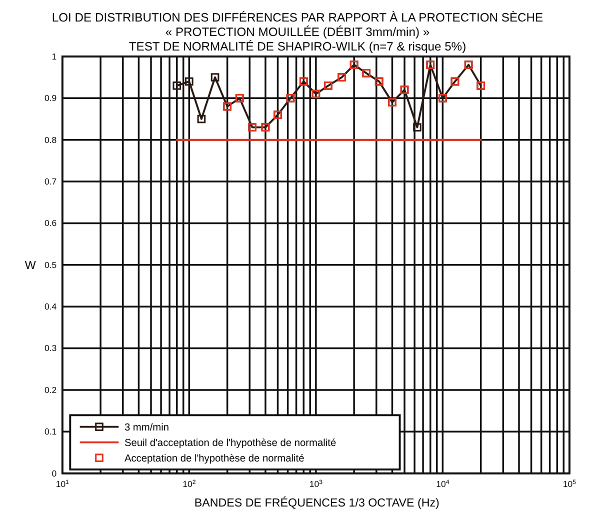  What do you see at coordinates (147, 428) in the screenshot?
I see `legend-label: 3 mm/min` at bounding box center [147, 428].